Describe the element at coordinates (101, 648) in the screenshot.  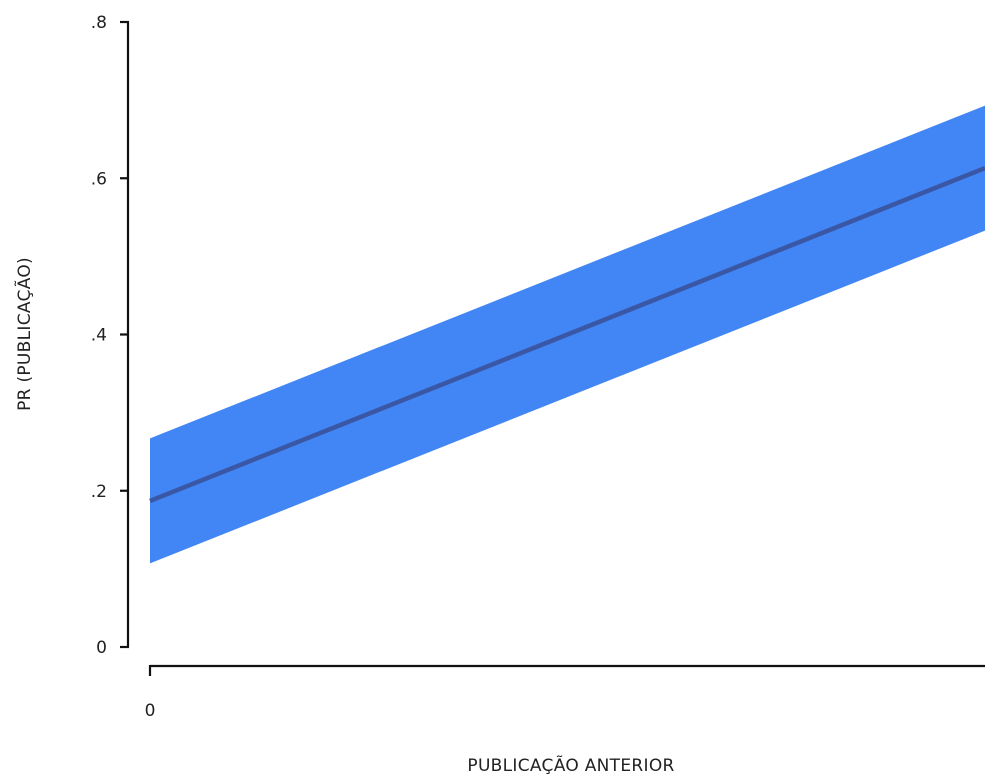
I see `y-tick-label: 0` at that location.